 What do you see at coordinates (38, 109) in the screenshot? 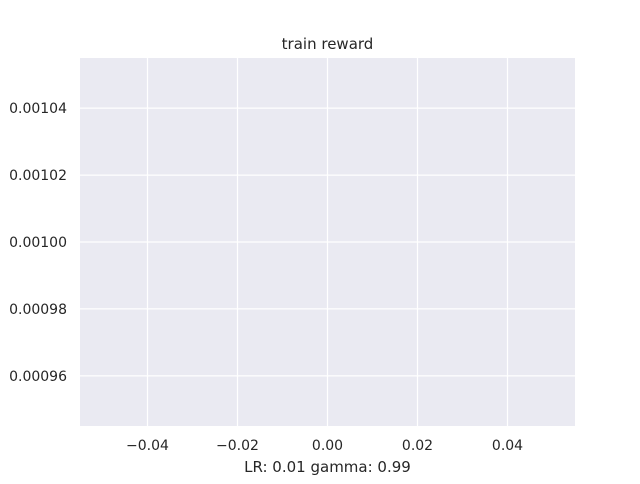
I see `y-tick-label: 0.00104` at bounding box center [38, 109].